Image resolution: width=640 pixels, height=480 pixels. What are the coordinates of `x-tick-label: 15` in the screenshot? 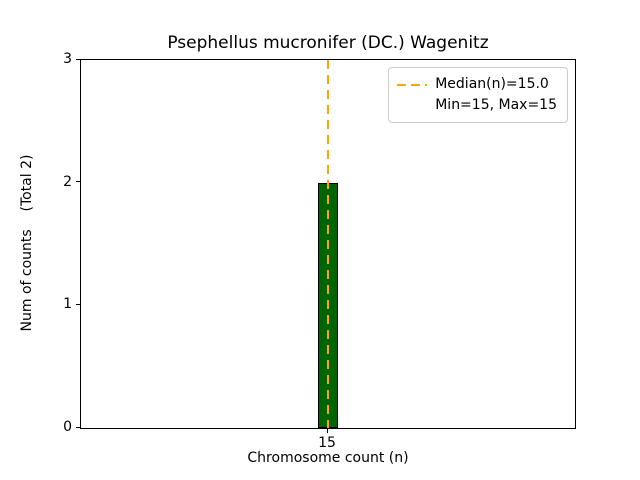 It's located at (327, 443).